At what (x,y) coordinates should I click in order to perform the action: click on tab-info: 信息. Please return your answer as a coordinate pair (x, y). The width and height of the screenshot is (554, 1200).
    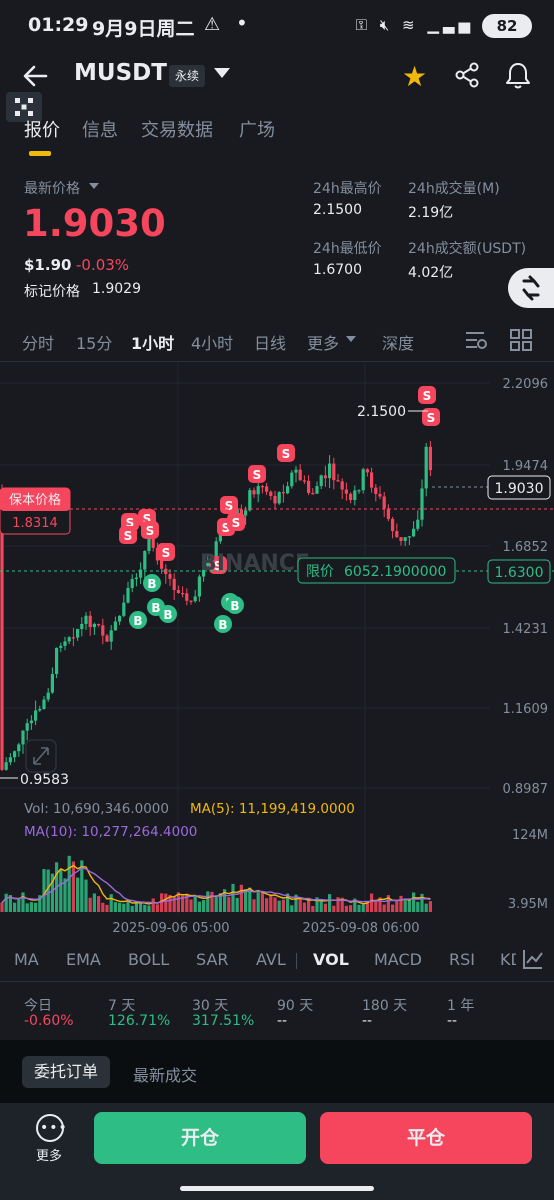
    Looking at the image, I should click on (100, 130).